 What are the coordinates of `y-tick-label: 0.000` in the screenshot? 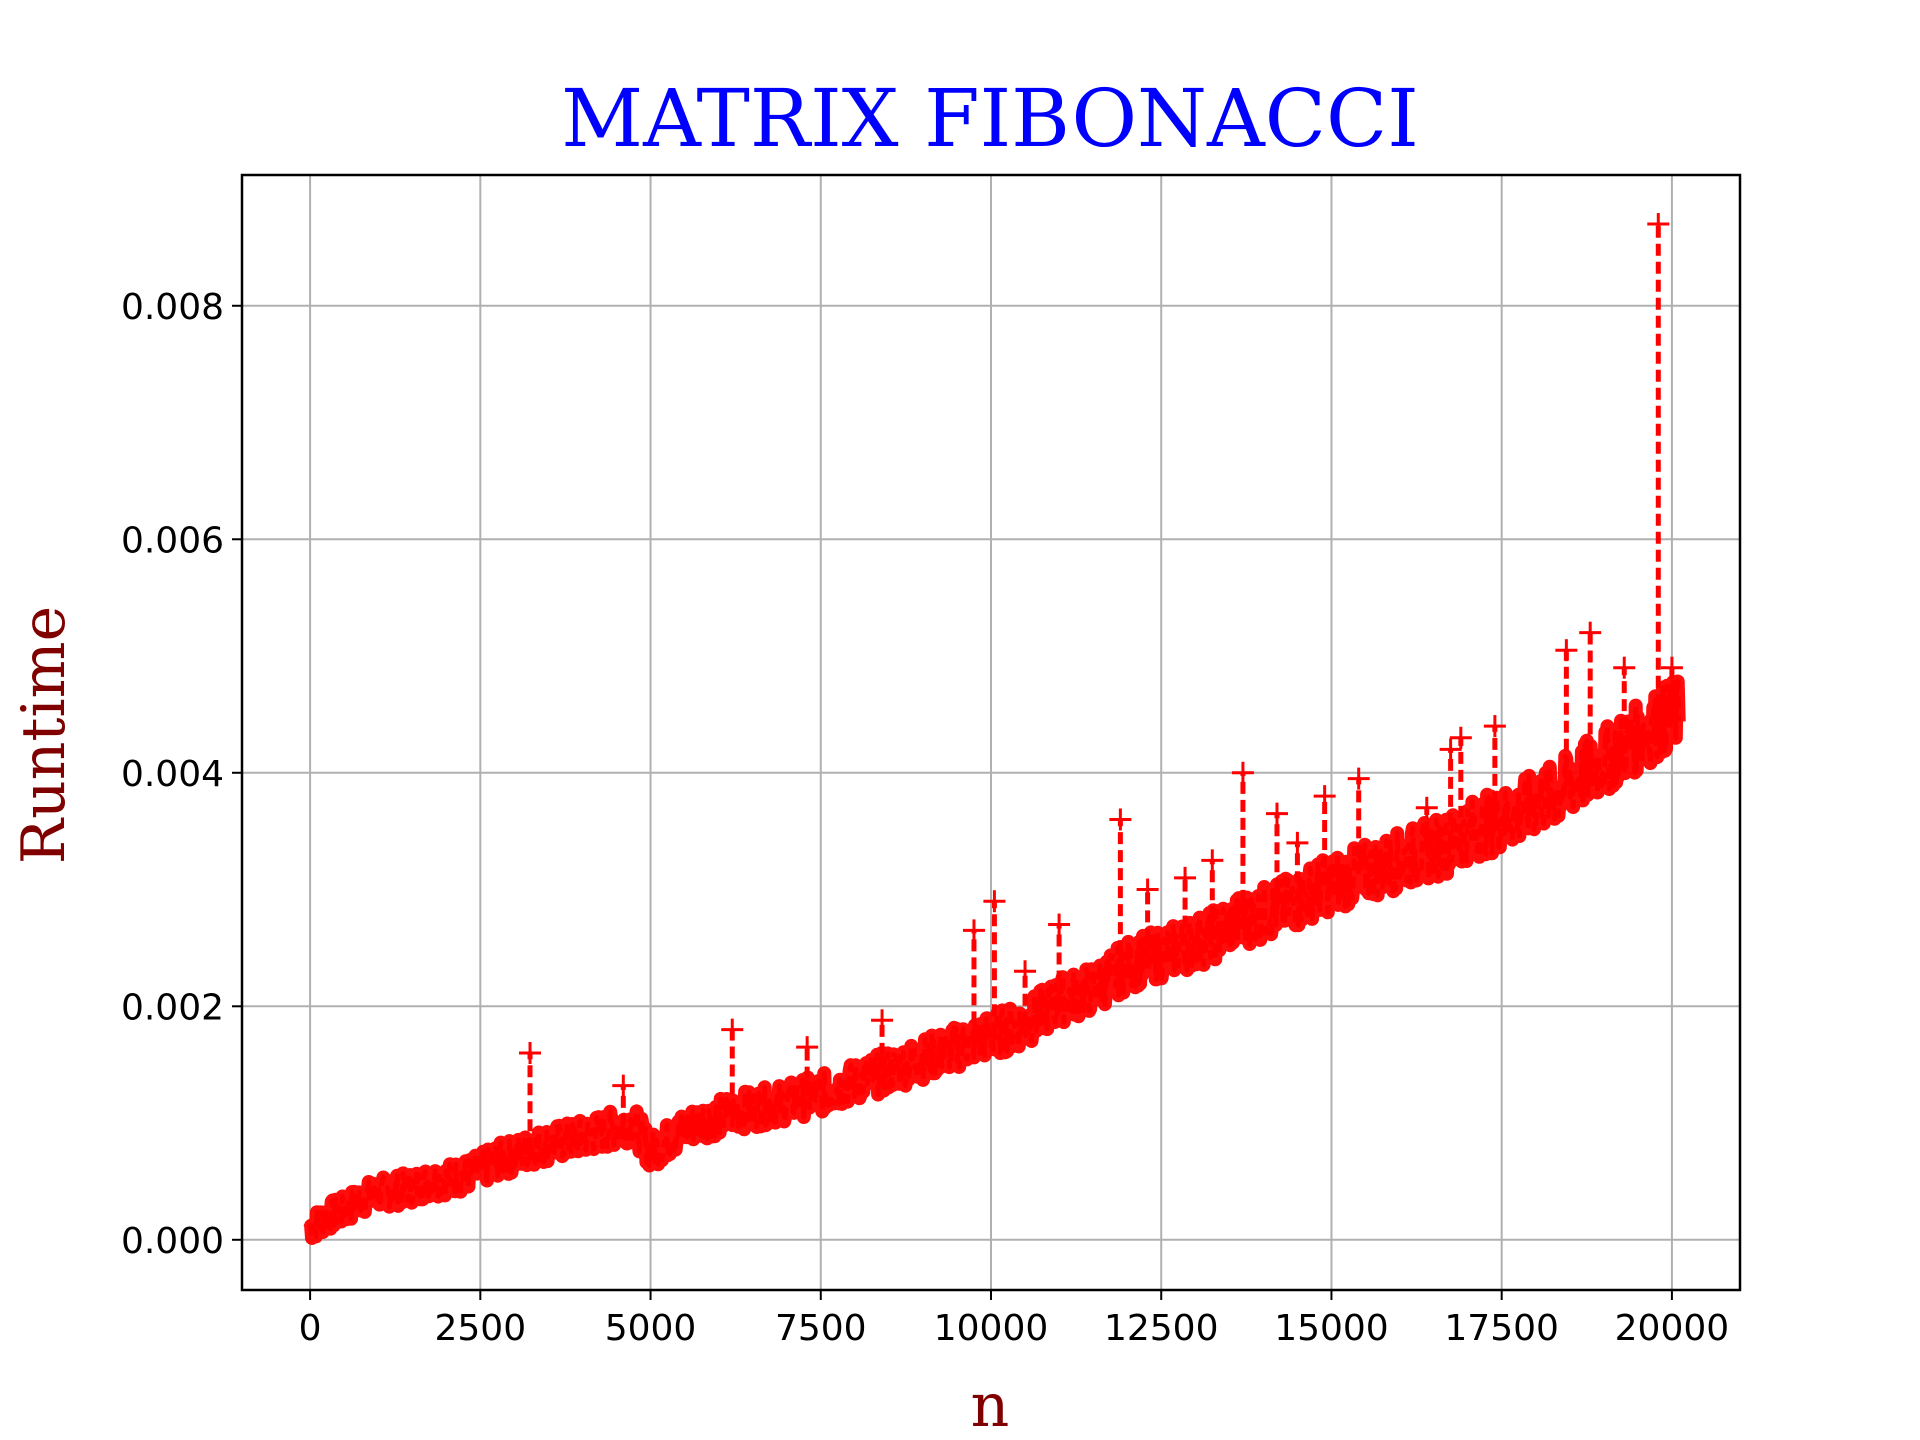 It's located at (172, 1241).